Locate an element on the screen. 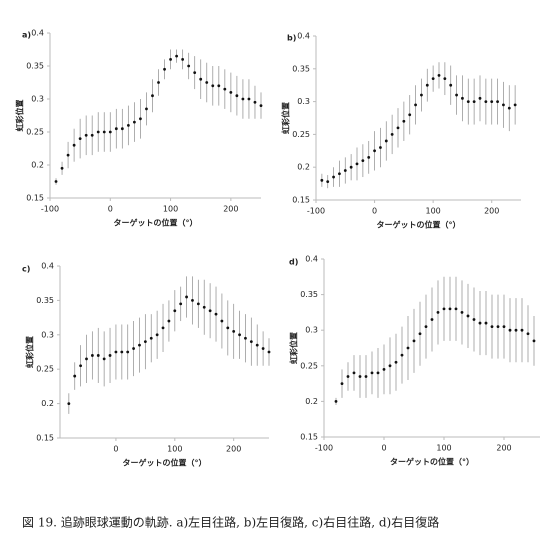 Image resolution: width=550 pixels, height=551 pixels. y-tick-label: 0.35 is located at coordinates (45, 300).